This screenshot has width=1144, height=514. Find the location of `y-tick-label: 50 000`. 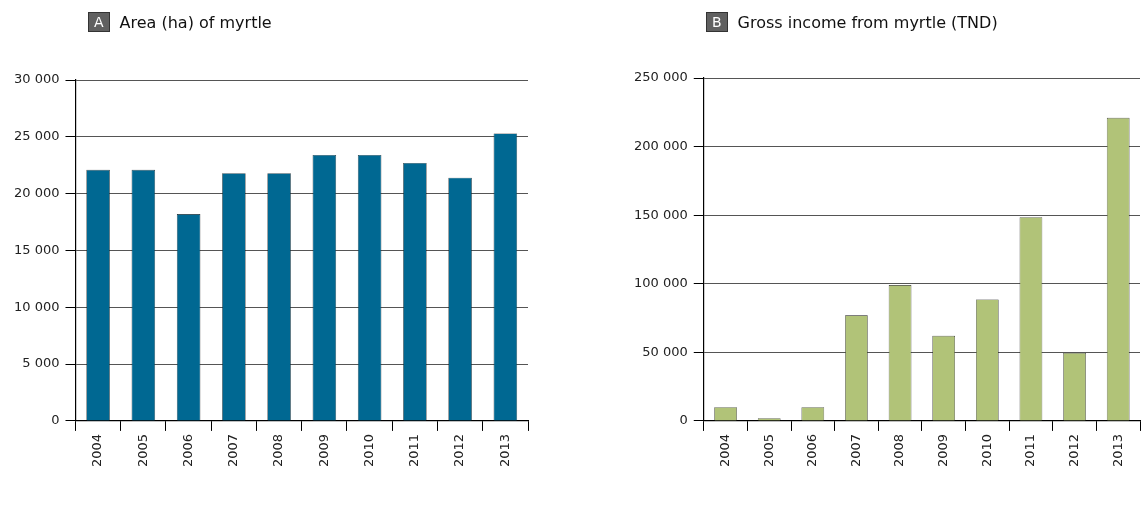

y-tick-label: 50 000 is located at coordinates (665, 351).